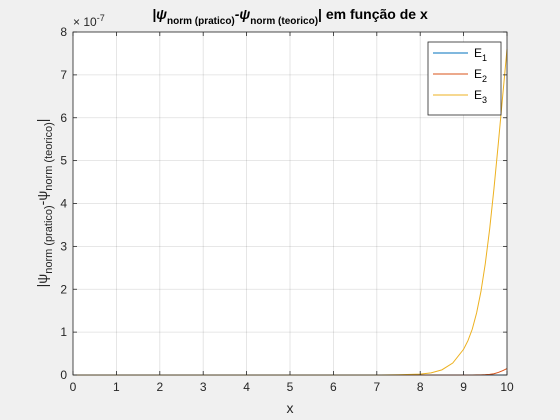  I want to click on legend-label-e2: E2, so click(480, 75).